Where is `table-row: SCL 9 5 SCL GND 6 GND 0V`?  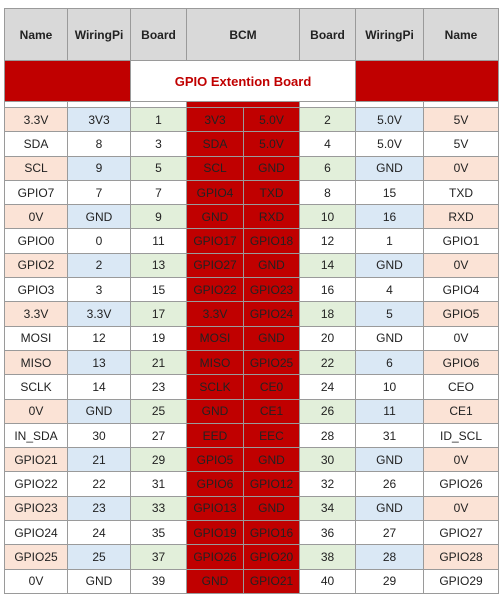 table-row: SCL 9 5 SCL GND 6 GND 0V is located at coordinates (252, 168).